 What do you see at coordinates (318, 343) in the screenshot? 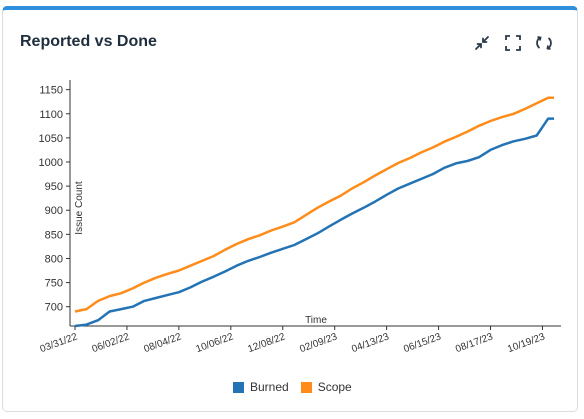
I see `x-tick-label: 02/09/23` at bounding box center [318, 343].